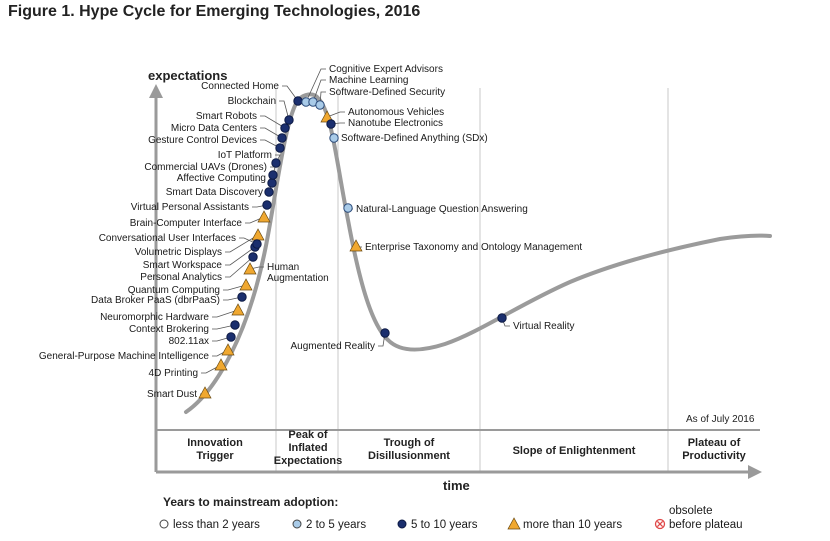 Image resolution: width=830 pixels, height=541 pixels. I want to click on technology-marker-human-augmentation, so click(250, 268).